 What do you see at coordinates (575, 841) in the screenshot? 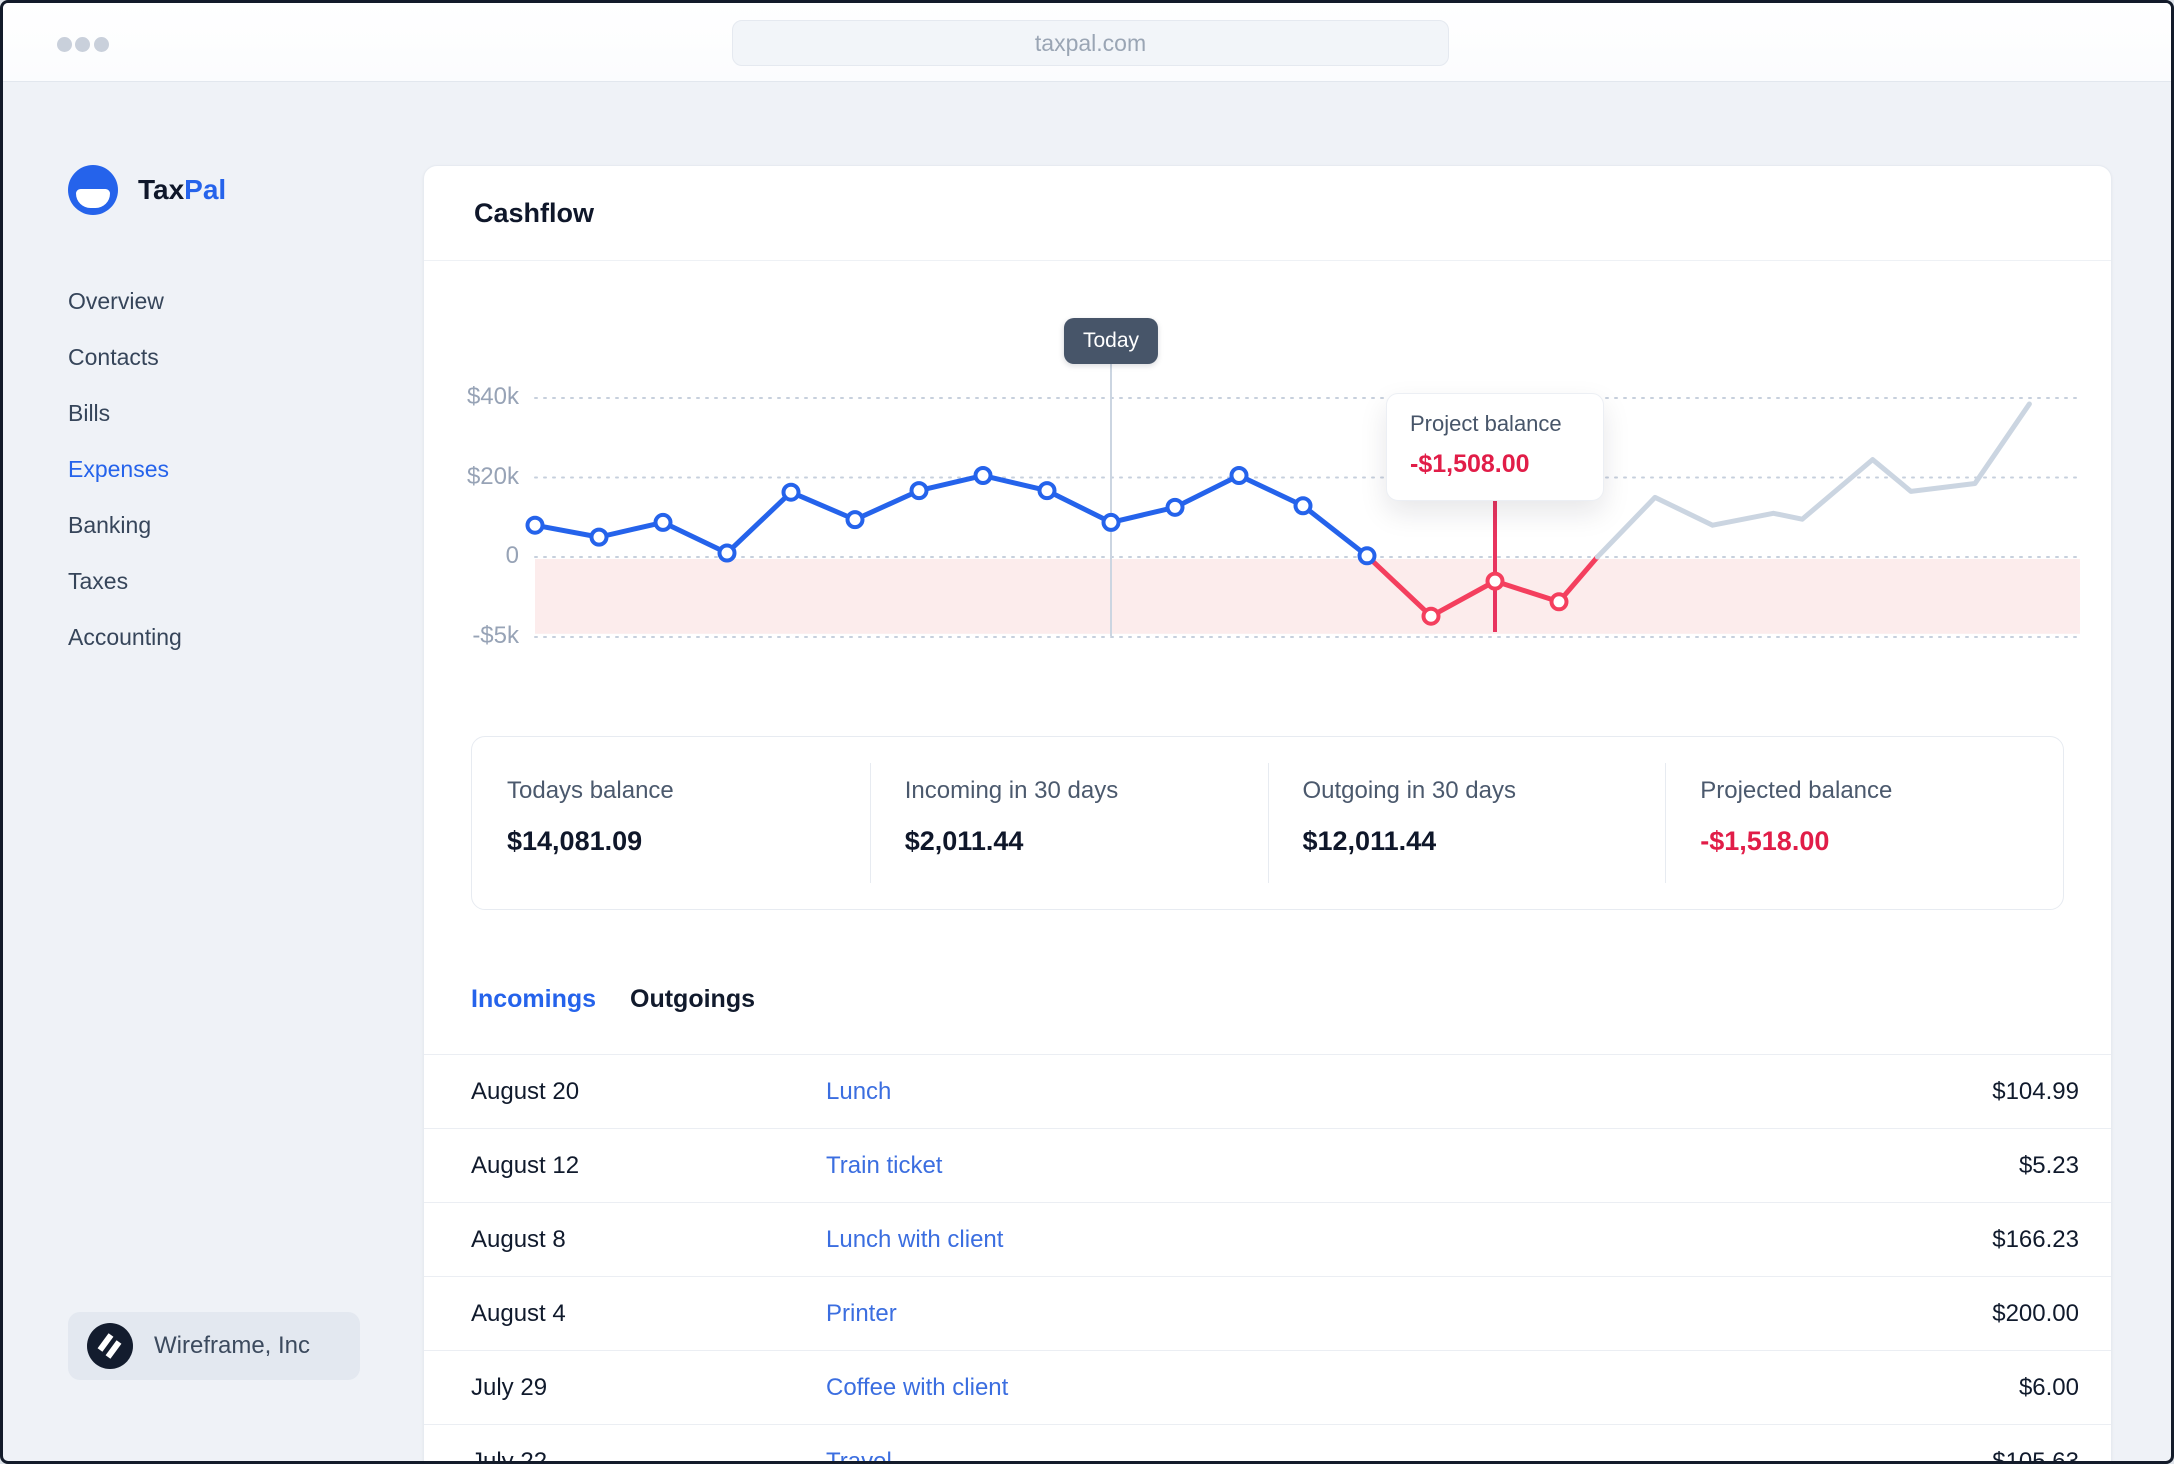
I see `stat-value: $14,081.09` at bounding box center [575, 841].